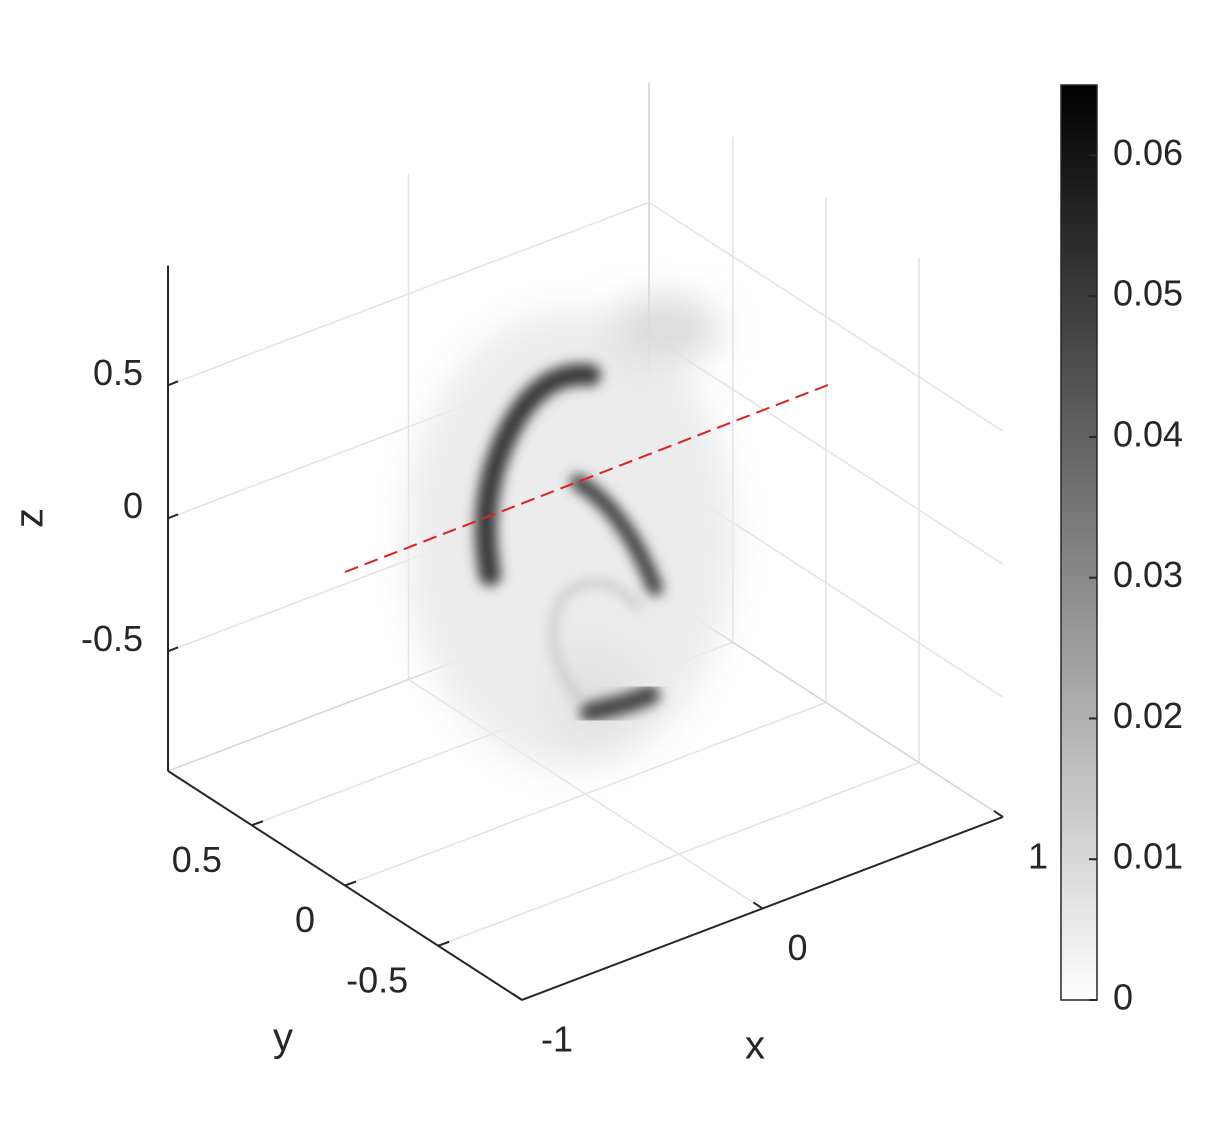 Image resolution: width=1219 pixels, height=1125 pixels. What do you see at coordinates (133, 505) in the screenshot?
I see `z-tick-label: 0` at bounding box center [133, 505].